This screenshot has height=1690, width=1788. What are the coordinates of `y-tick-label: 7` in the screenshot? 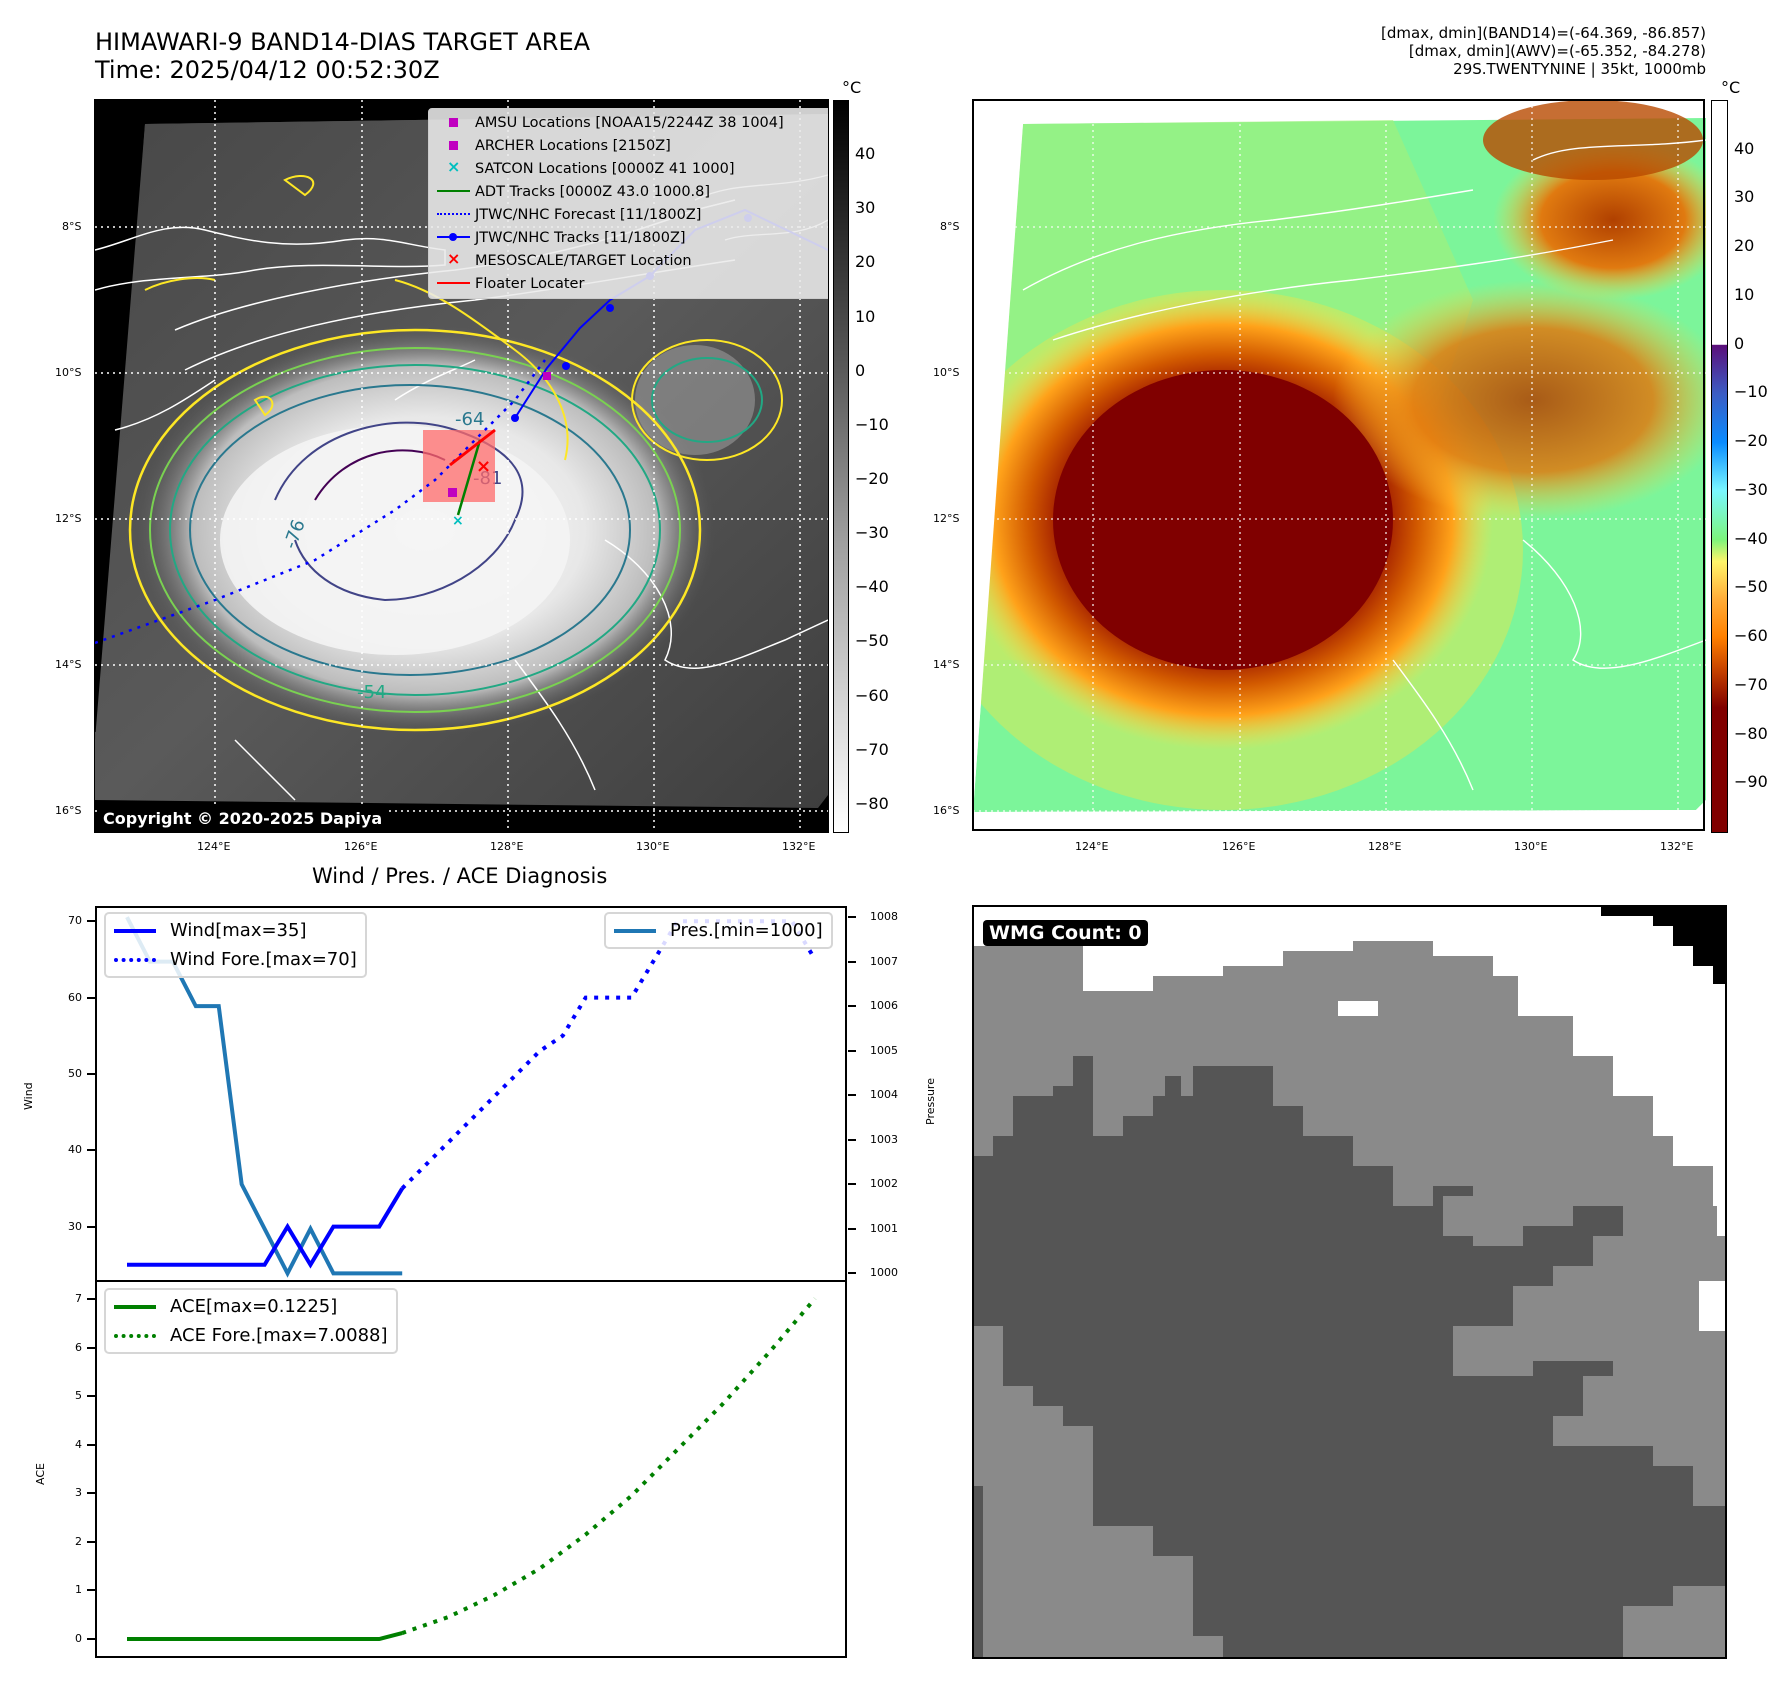 It's located at (78, 1298).